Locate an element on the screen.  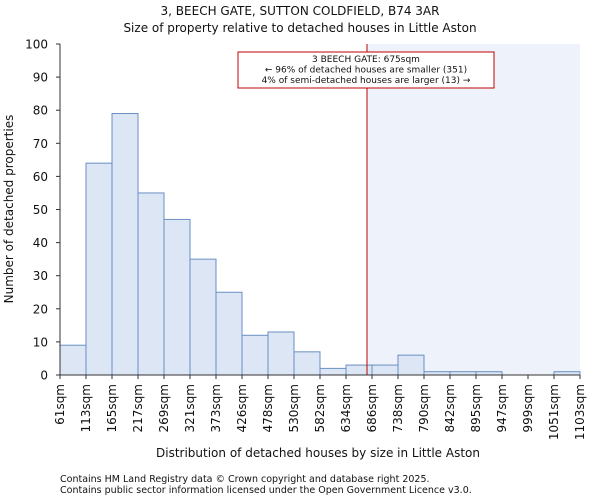
x-tick-label: 113sqm is located at coordinates (86, 408).